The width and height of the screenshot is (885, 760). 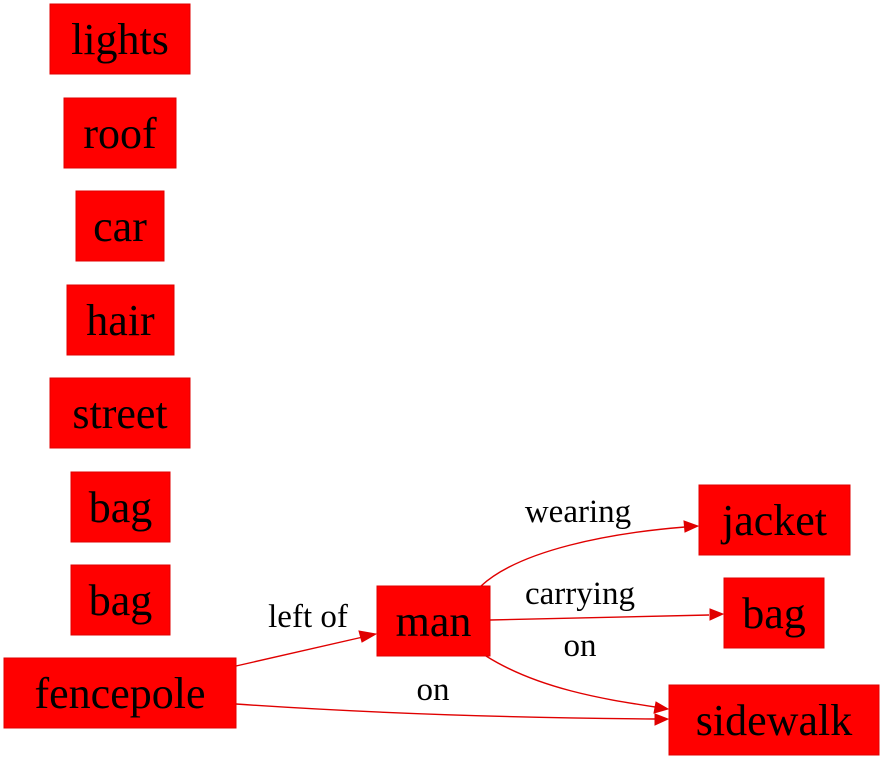 I want to click on node-car: car, so click(x=120, y=226).